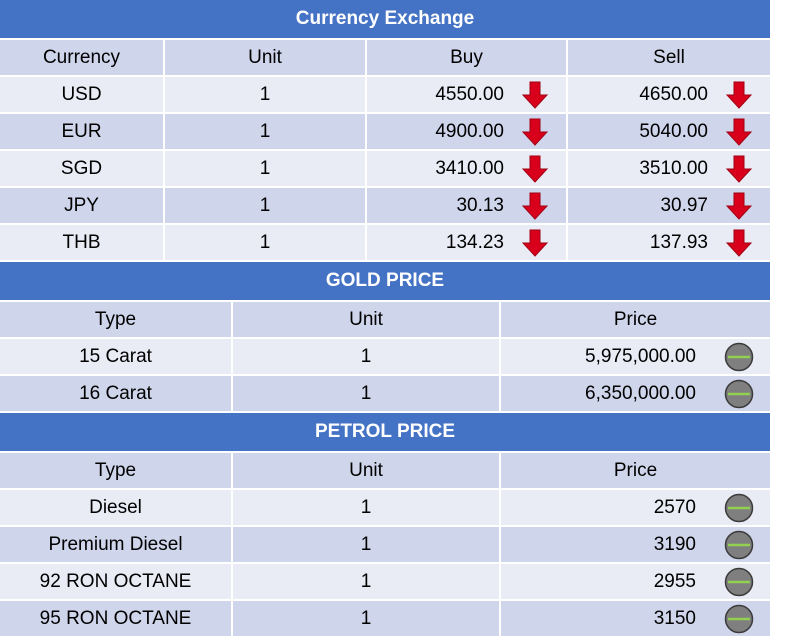 Image resolution: width=812 pixels, height=638 pixels. What do you see at coordinates (474, 242) in the screenshot?
I see `buy-rate: 134.23` at bounding box center [474, 242].